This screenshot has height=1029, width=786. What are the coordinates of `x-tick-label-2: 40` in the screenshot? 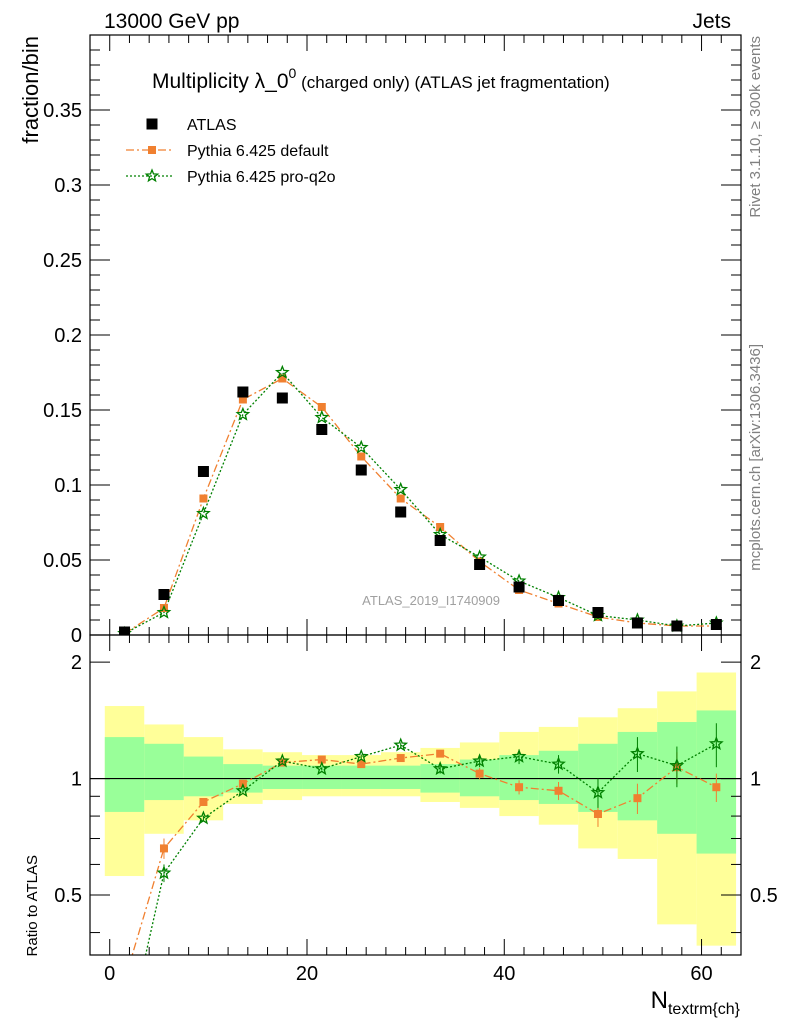 It's located at (504, 974).